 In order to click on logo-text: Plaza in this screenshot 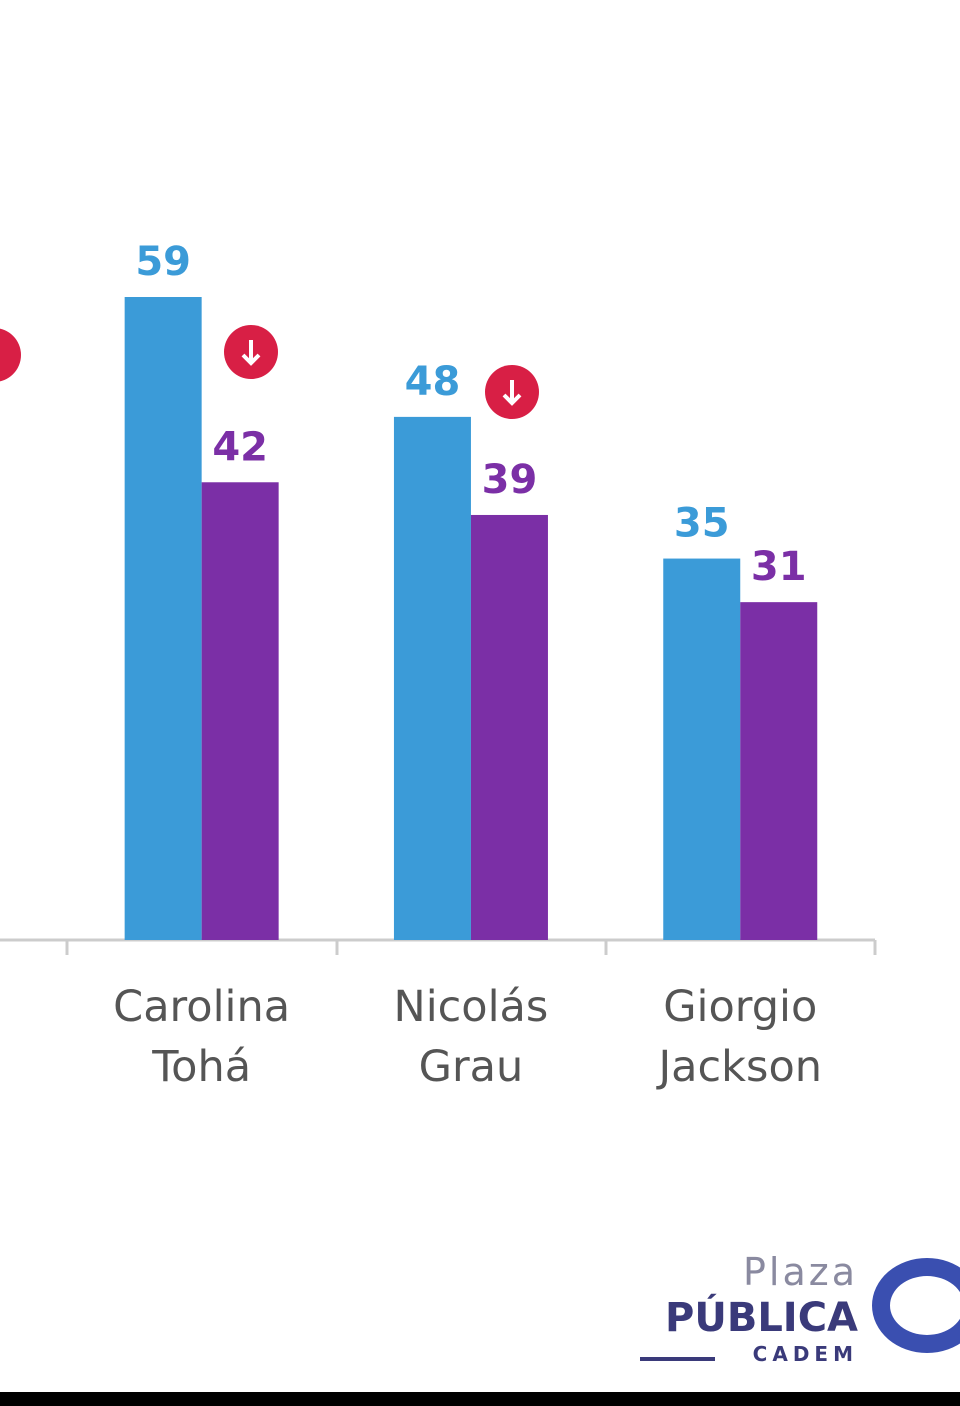, I will do `click(800, 1272)`.